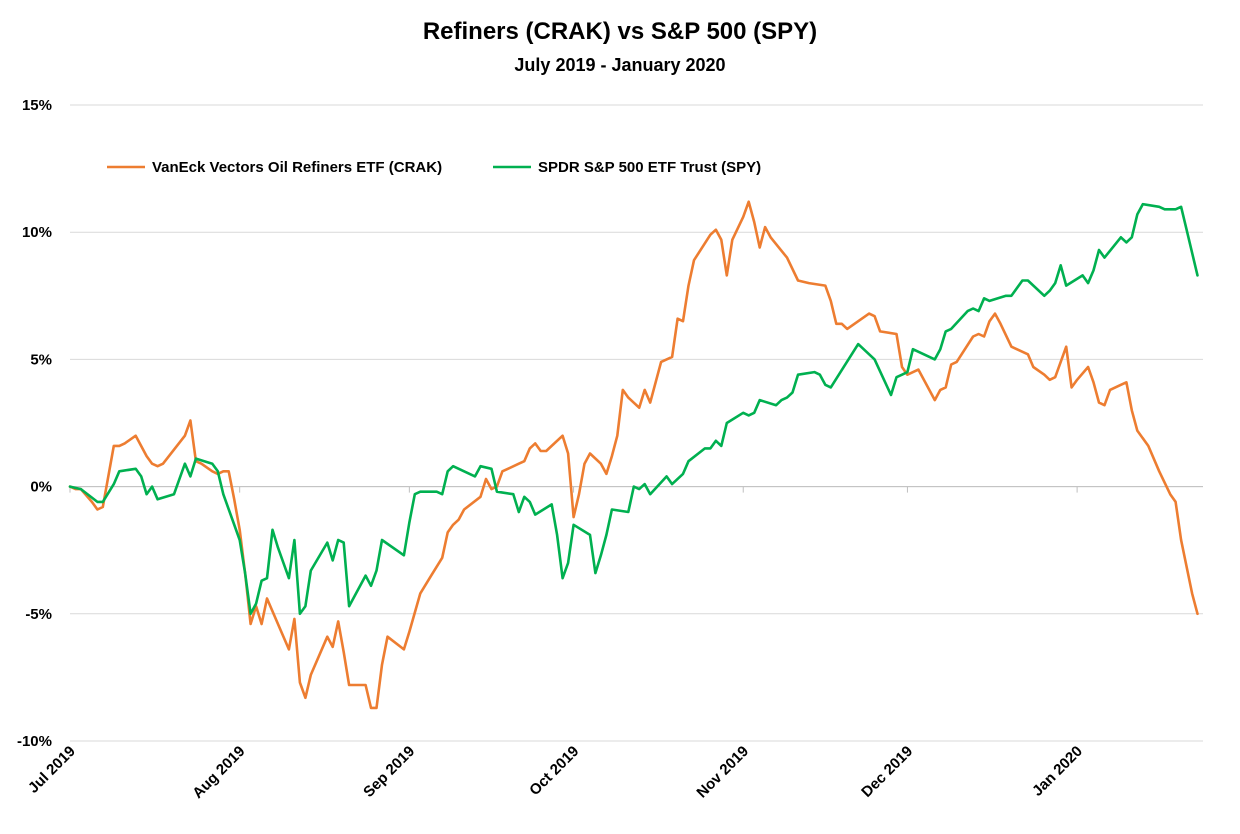  I want to click on x-tick-label: Oct 2019, so click(554, 771).